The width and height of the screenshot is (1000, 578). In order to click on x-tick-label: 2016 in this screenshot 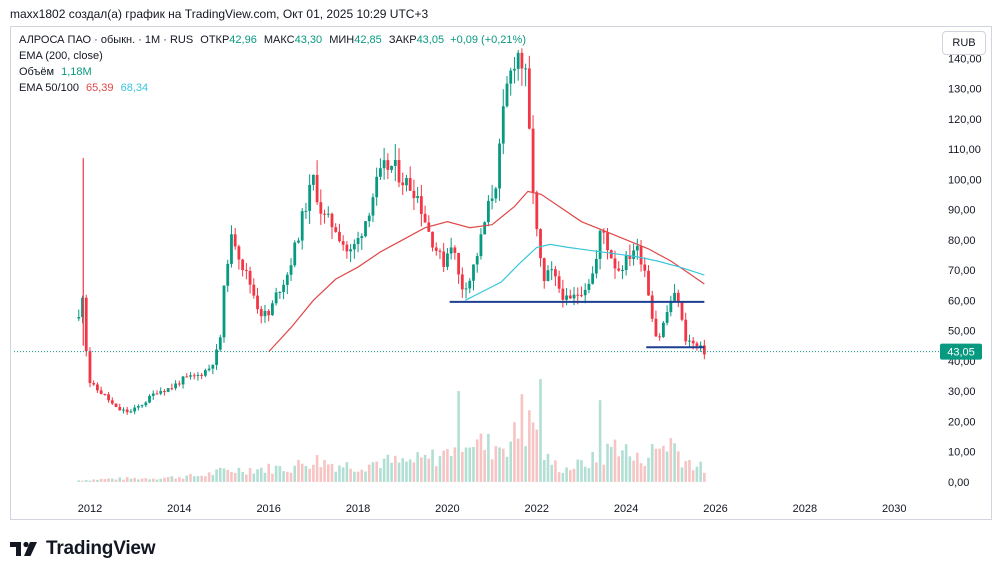, I will do `click(268, 509)`.